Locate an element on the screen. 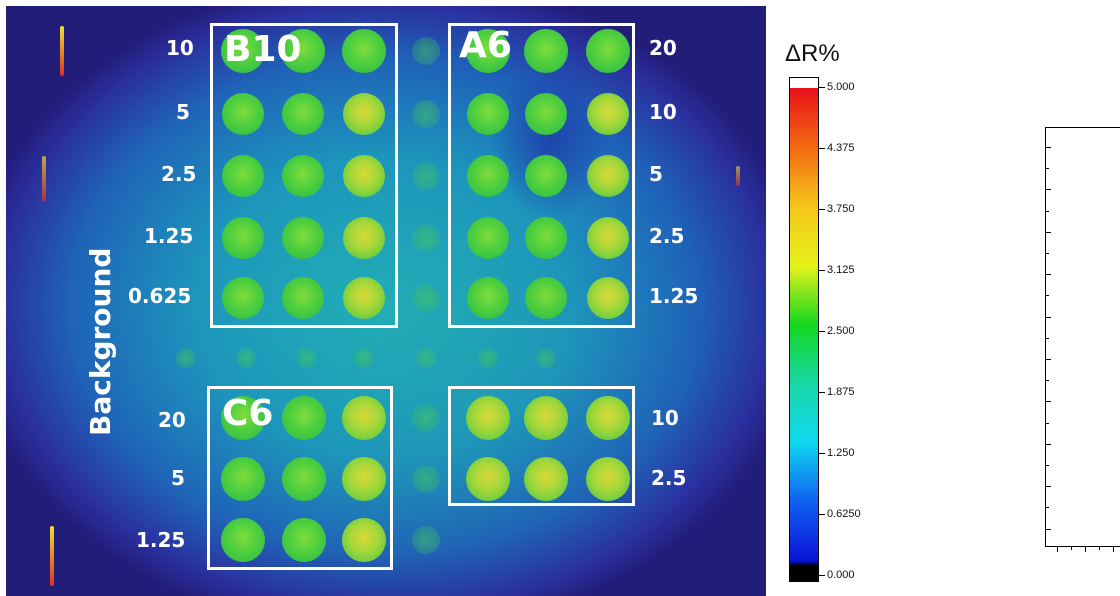 The image size is (1120, 596). conc-right-2: 10 is located at coordinates (663, 112).